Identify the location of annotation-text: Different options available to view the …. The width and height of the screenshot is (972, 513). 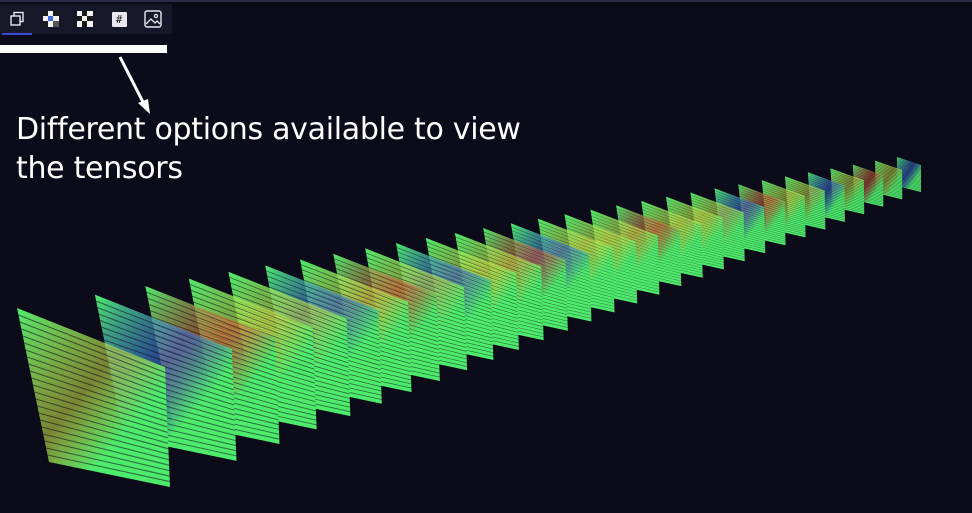
(268, 149).